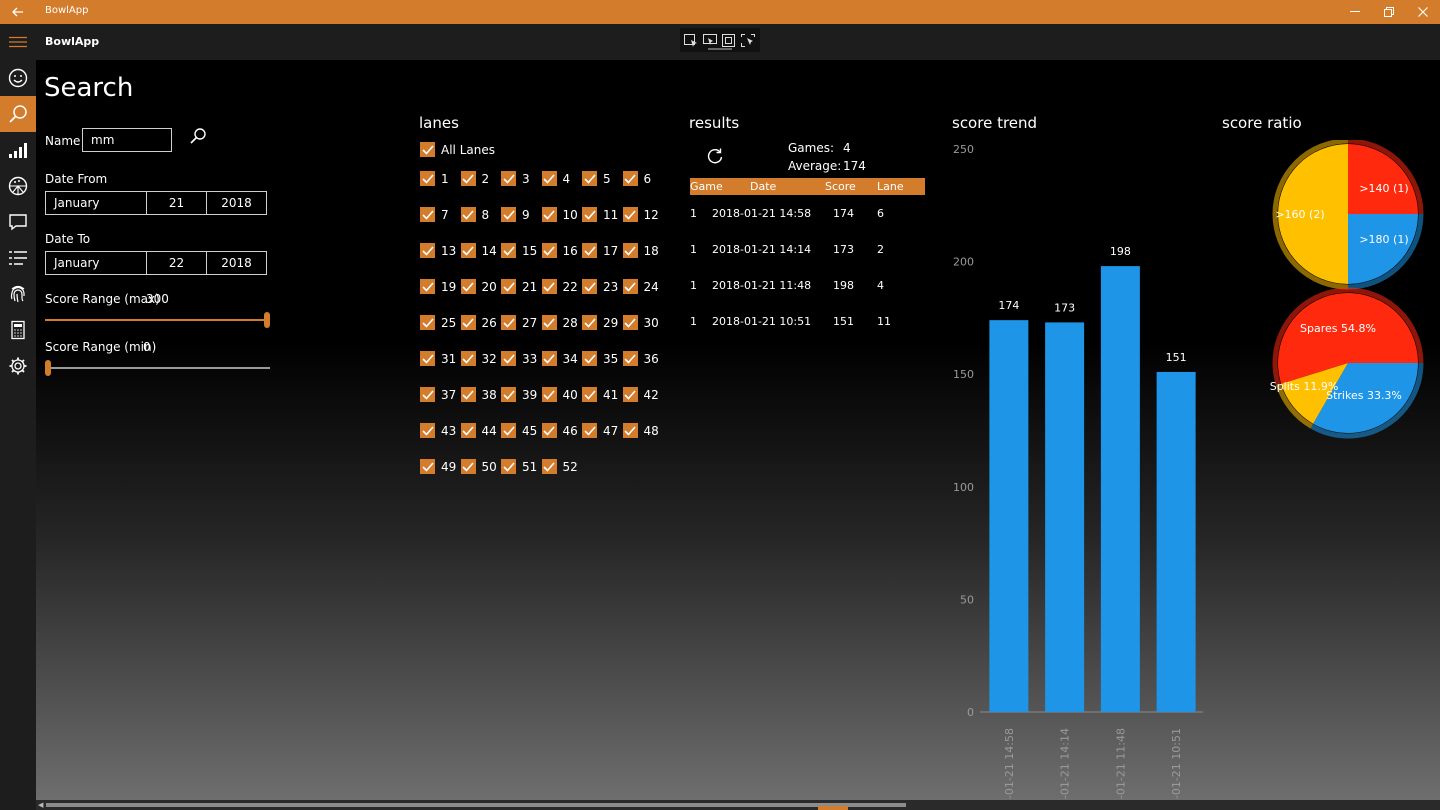 The image size is (1440, 810). Describe the element at coordinates (710, 38) in the screenshot. I see `display-layout-icon` at that location.